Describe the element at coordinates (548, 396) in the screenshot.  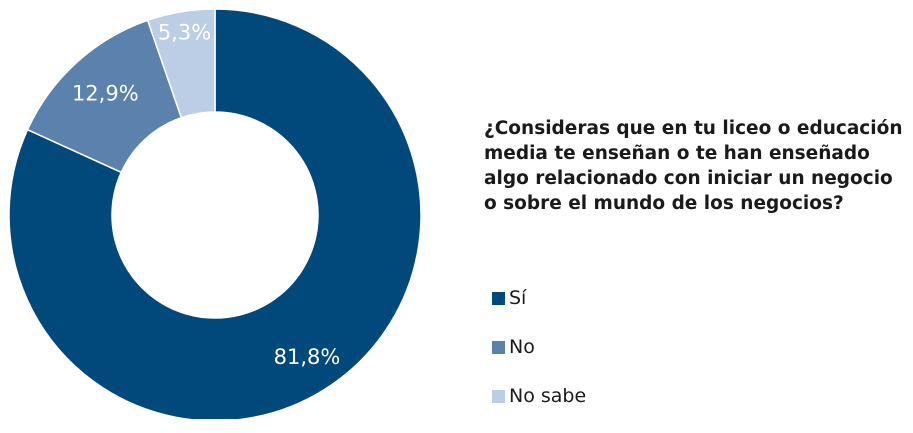
I see `legend-label: No sabe` at that location.